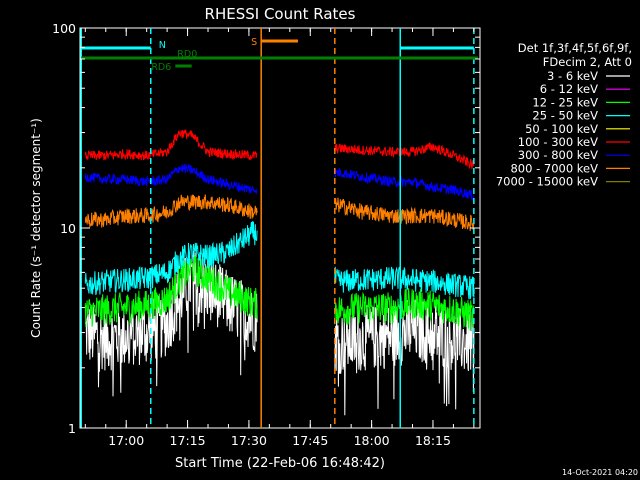 The height and width of the screenshot is (480, 640). What do you see at coordinates (68, 228) in the screenshot?
I see `y-tick-label-1: 10` at bounding box center [68, 228].